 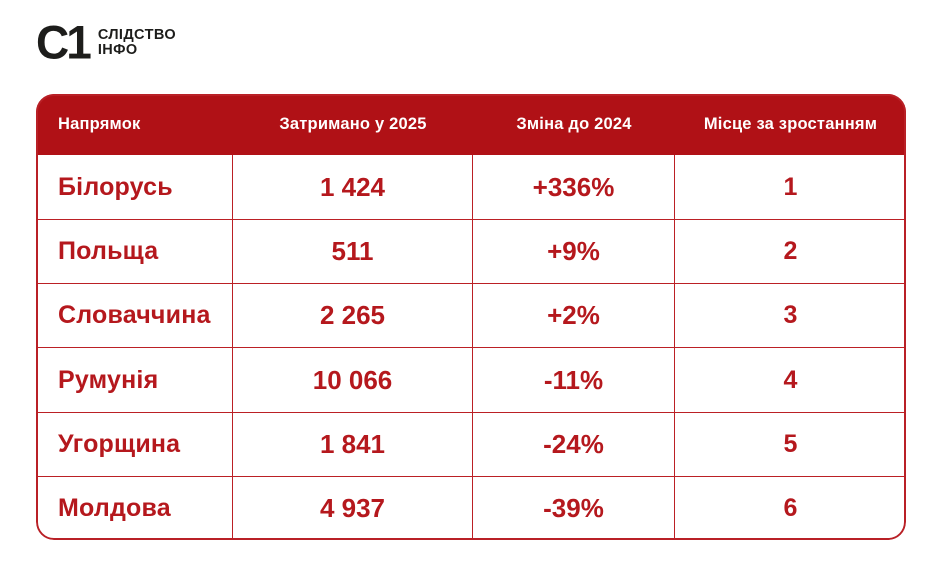 I want to click on cell-detained: 4 937, so click(x=353, y=507).